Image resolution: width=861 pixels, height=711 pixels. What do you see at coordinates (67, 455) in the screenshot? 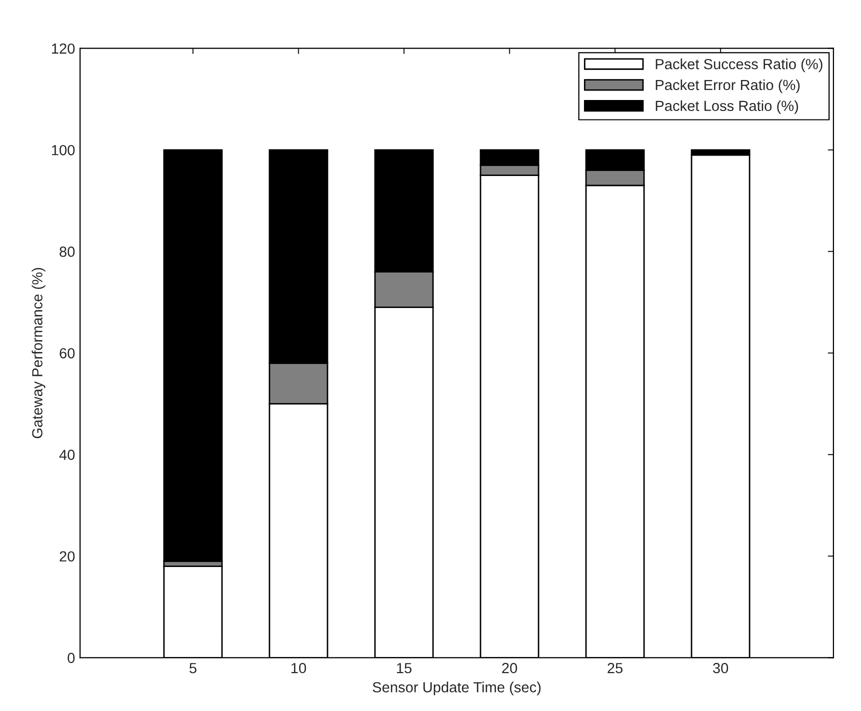
I see `y-tick-label: 40` at bounding box center [67, 455].